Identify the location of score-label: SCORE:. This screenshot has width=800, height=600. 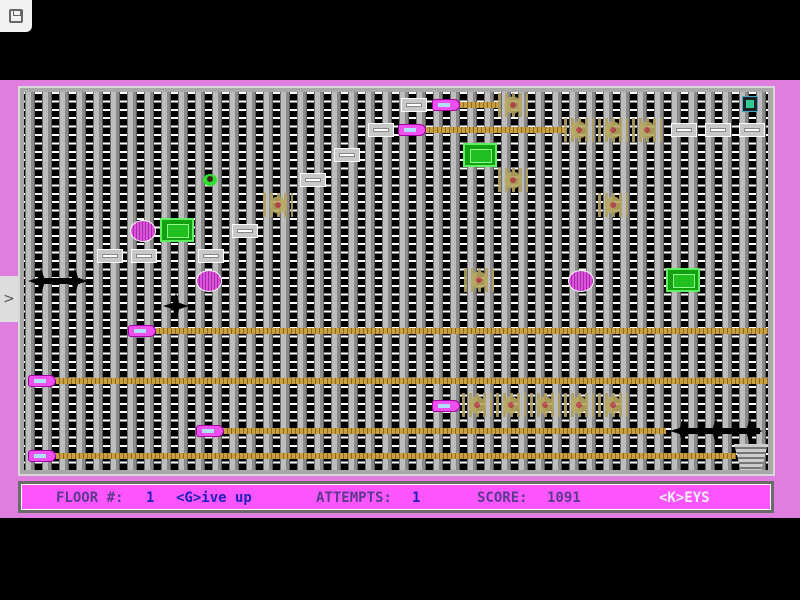
(502, 498).